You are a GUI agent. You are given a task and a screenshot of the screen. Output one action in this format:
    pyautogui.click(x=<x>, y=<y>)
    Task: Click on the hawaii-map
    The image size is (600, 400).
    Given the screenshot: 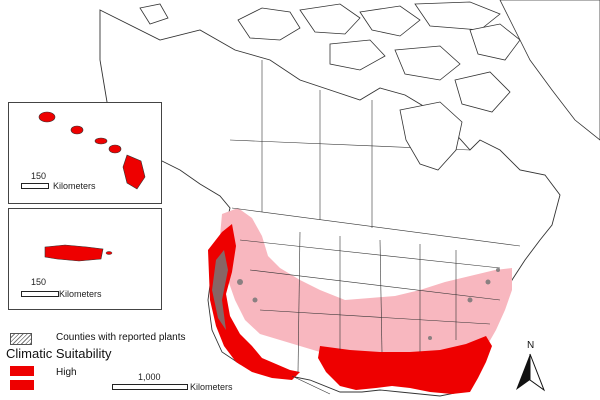 What is the action you would take?
    pyautogui.click(x=92, y=150)
    